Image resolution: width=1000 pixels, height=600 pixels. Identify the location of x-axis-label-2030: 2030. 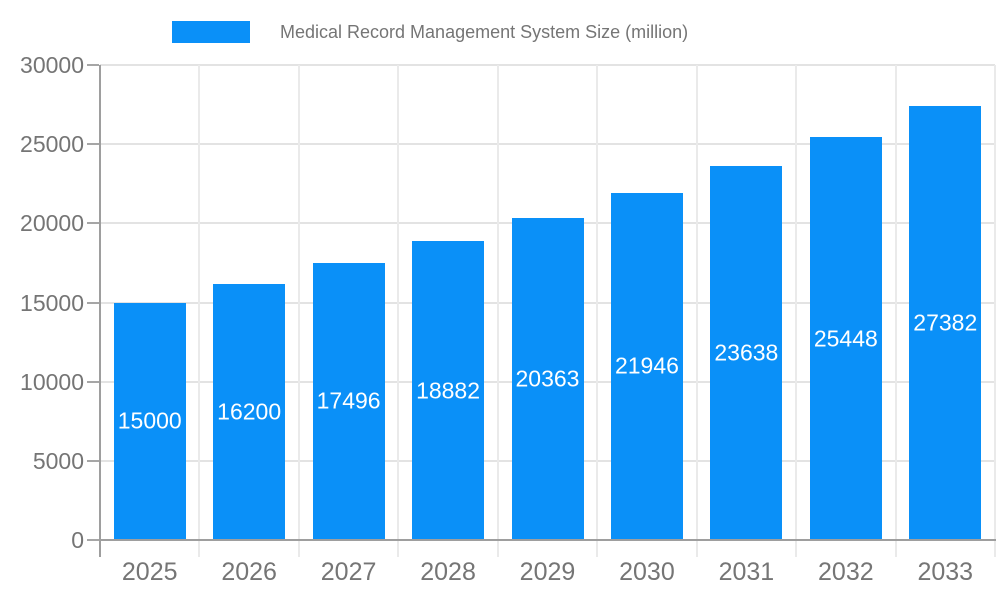
(647, 572).